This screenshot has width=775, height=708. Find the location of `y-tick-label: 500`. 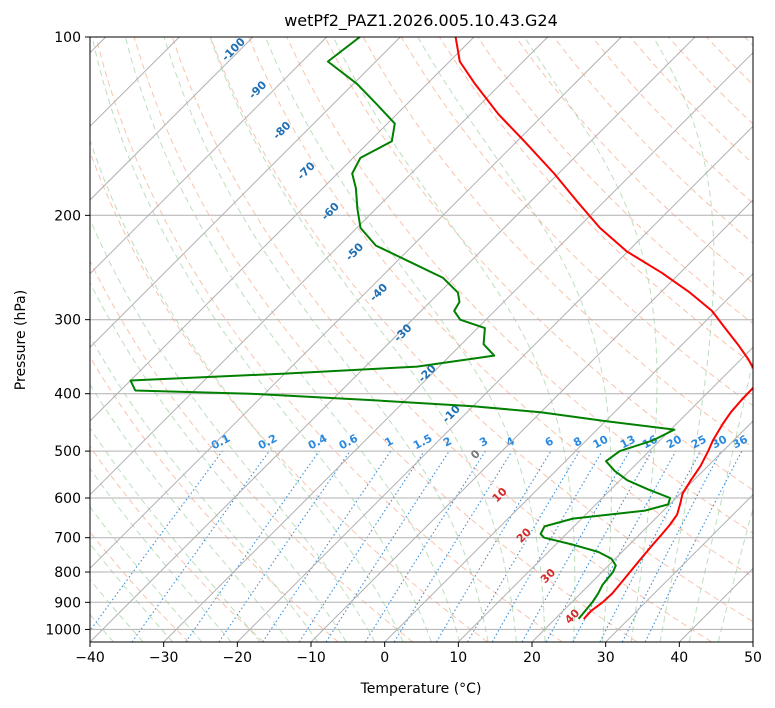

y-tick-label: 500 is located at coordinates (67, 452).